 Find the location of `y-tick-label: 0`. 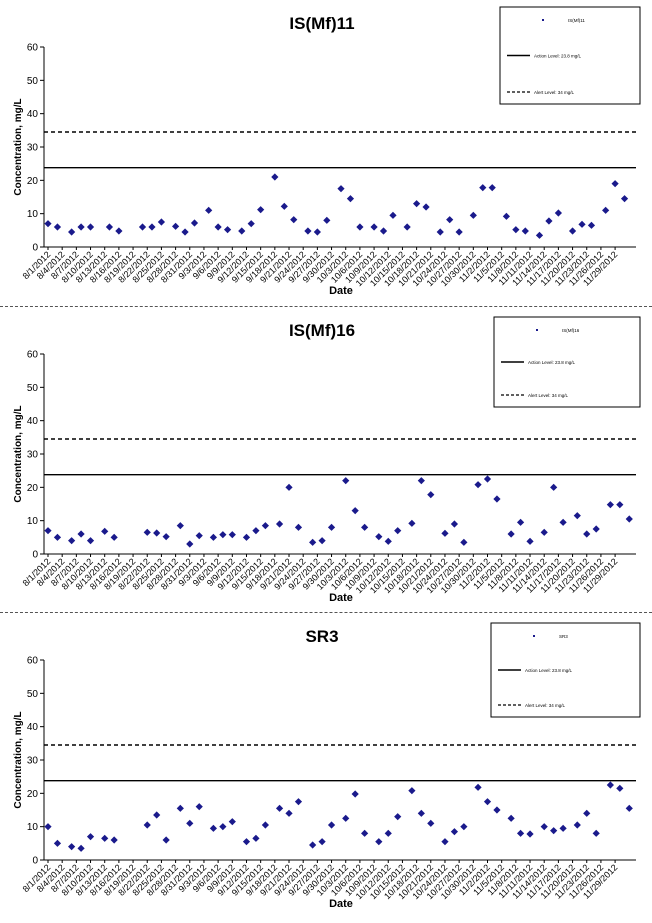

y-tick-label: 0 is located at coordinates (35, 861).